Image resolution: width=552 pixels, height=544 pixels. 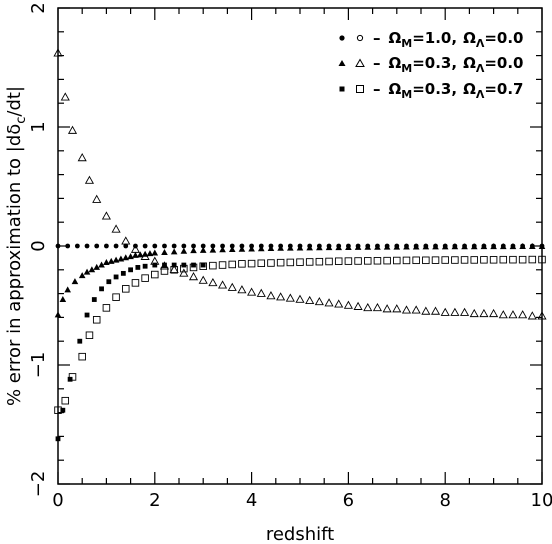 What do you see at coordinates (14, 101) in the screenshot?
I see `y-axis-label-tail: /dt|` at bounding box center [14, 101].